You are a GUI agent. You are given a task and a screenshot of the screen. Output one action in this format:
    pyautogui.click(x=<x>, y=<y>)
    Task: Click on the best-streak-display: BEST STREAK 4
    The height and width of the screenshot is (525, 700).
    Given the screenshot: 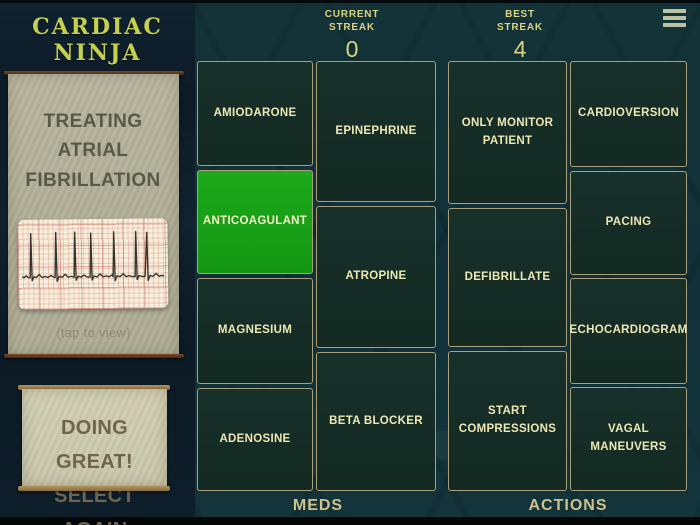 What is the action you would take?
    pyautogui.click(x=520, y=36)
    